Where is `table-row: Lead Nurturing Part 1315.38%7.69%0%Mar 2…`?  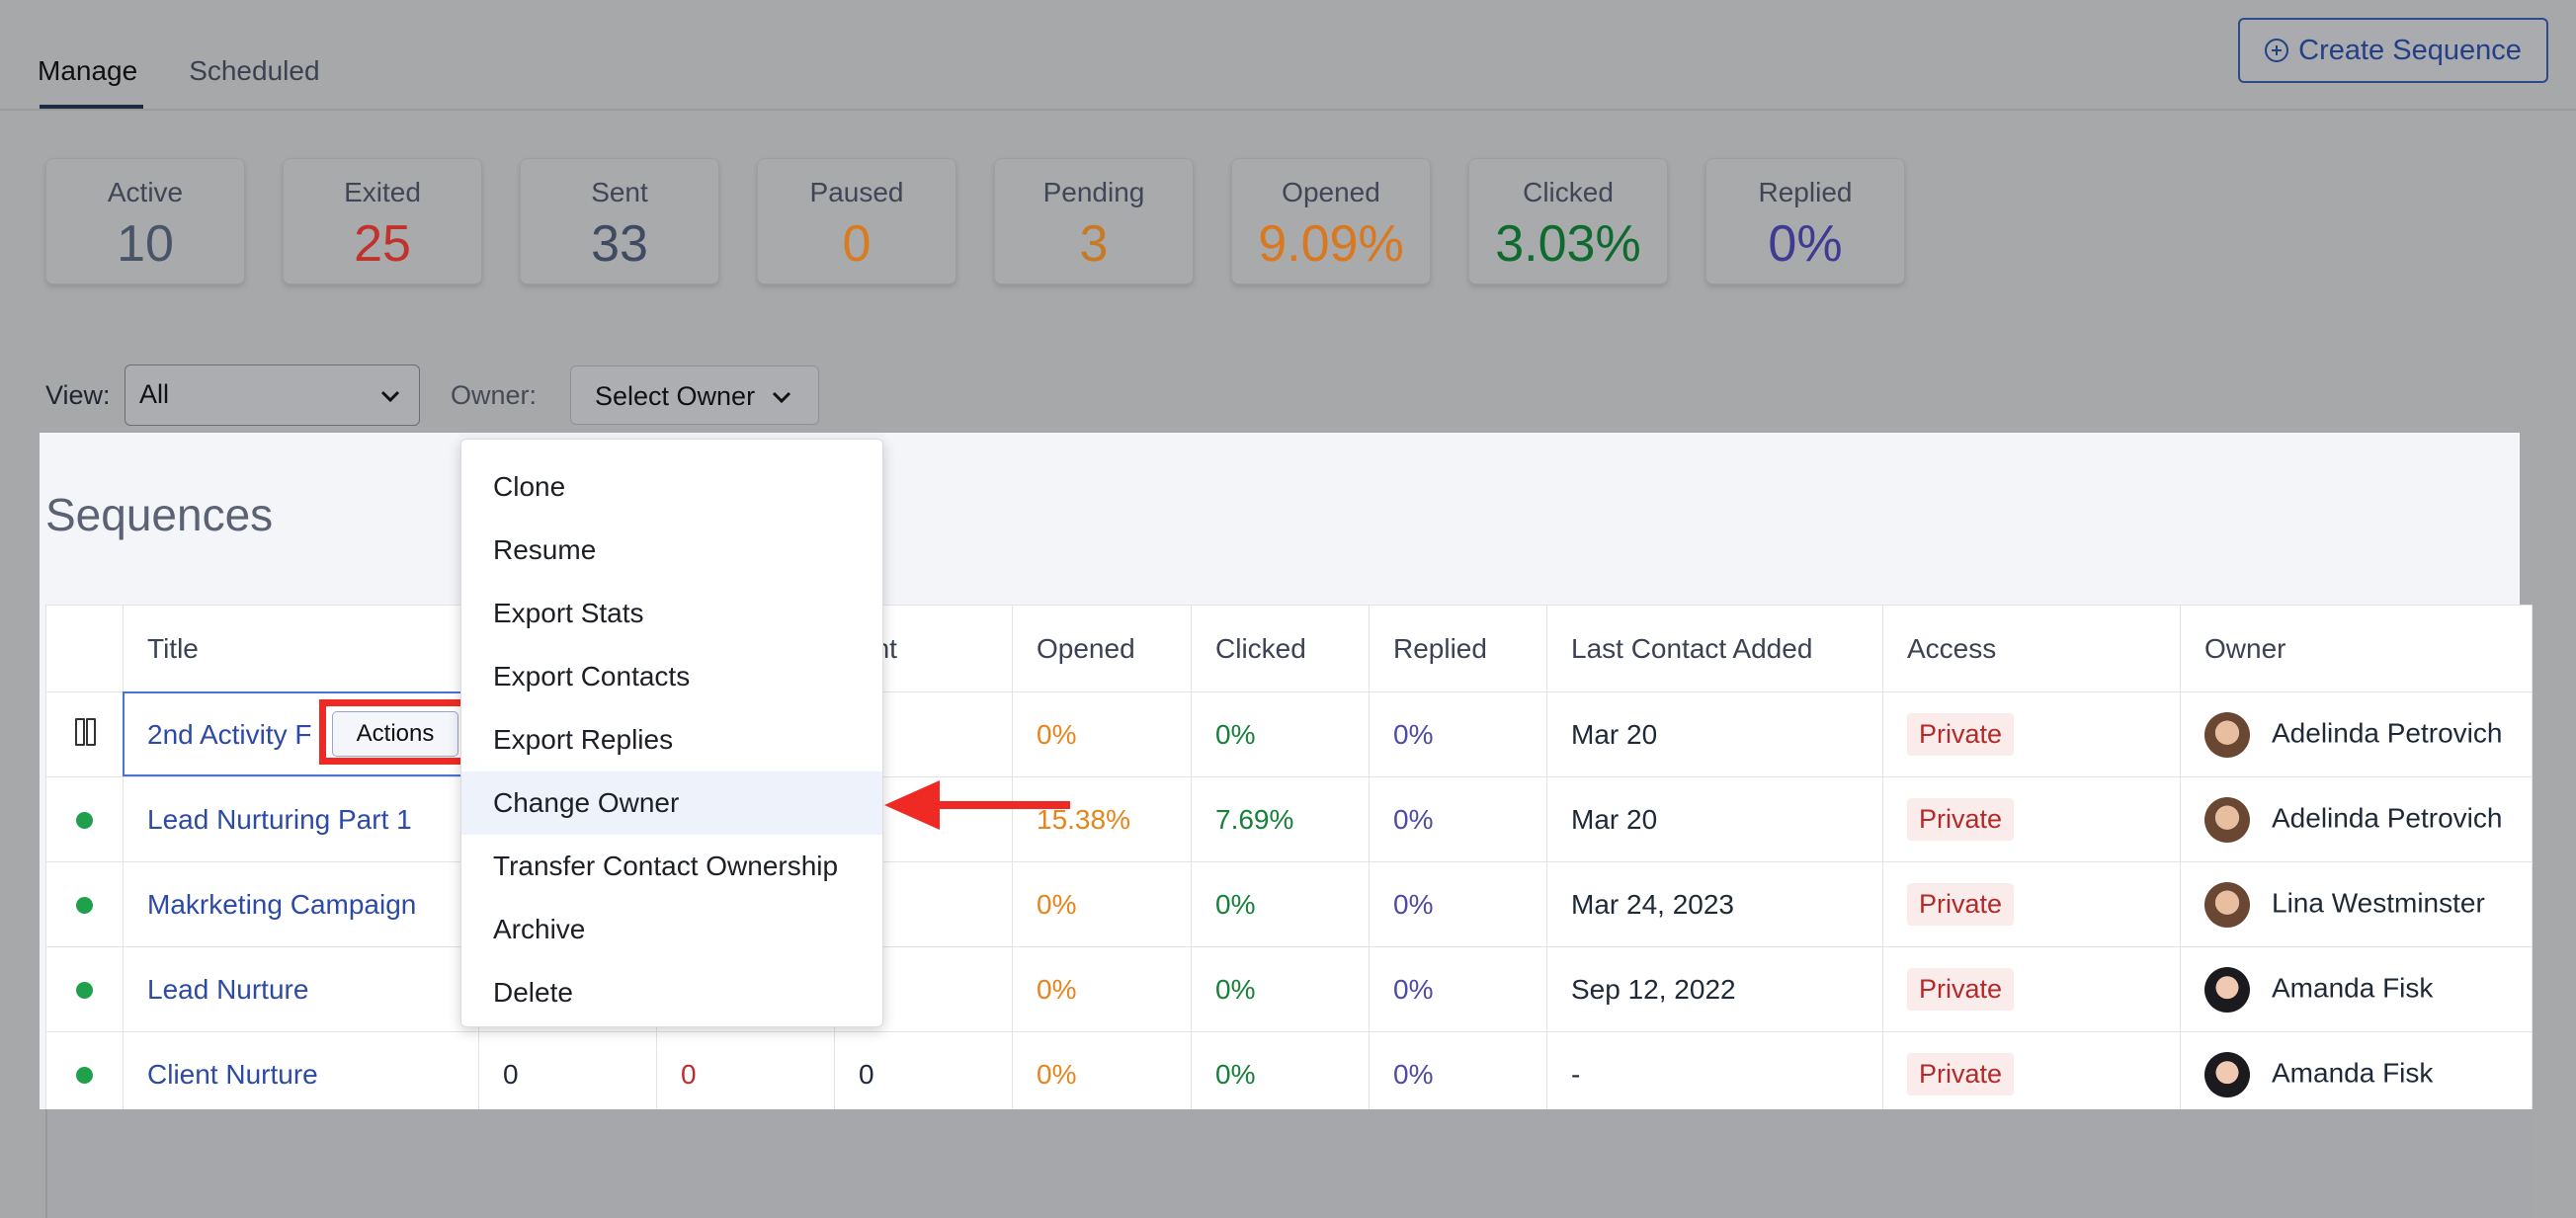
table-row: Lead Nurturing Part 1315.38%7.69%0%Mar 2… is located at coordinates (1289, 819).